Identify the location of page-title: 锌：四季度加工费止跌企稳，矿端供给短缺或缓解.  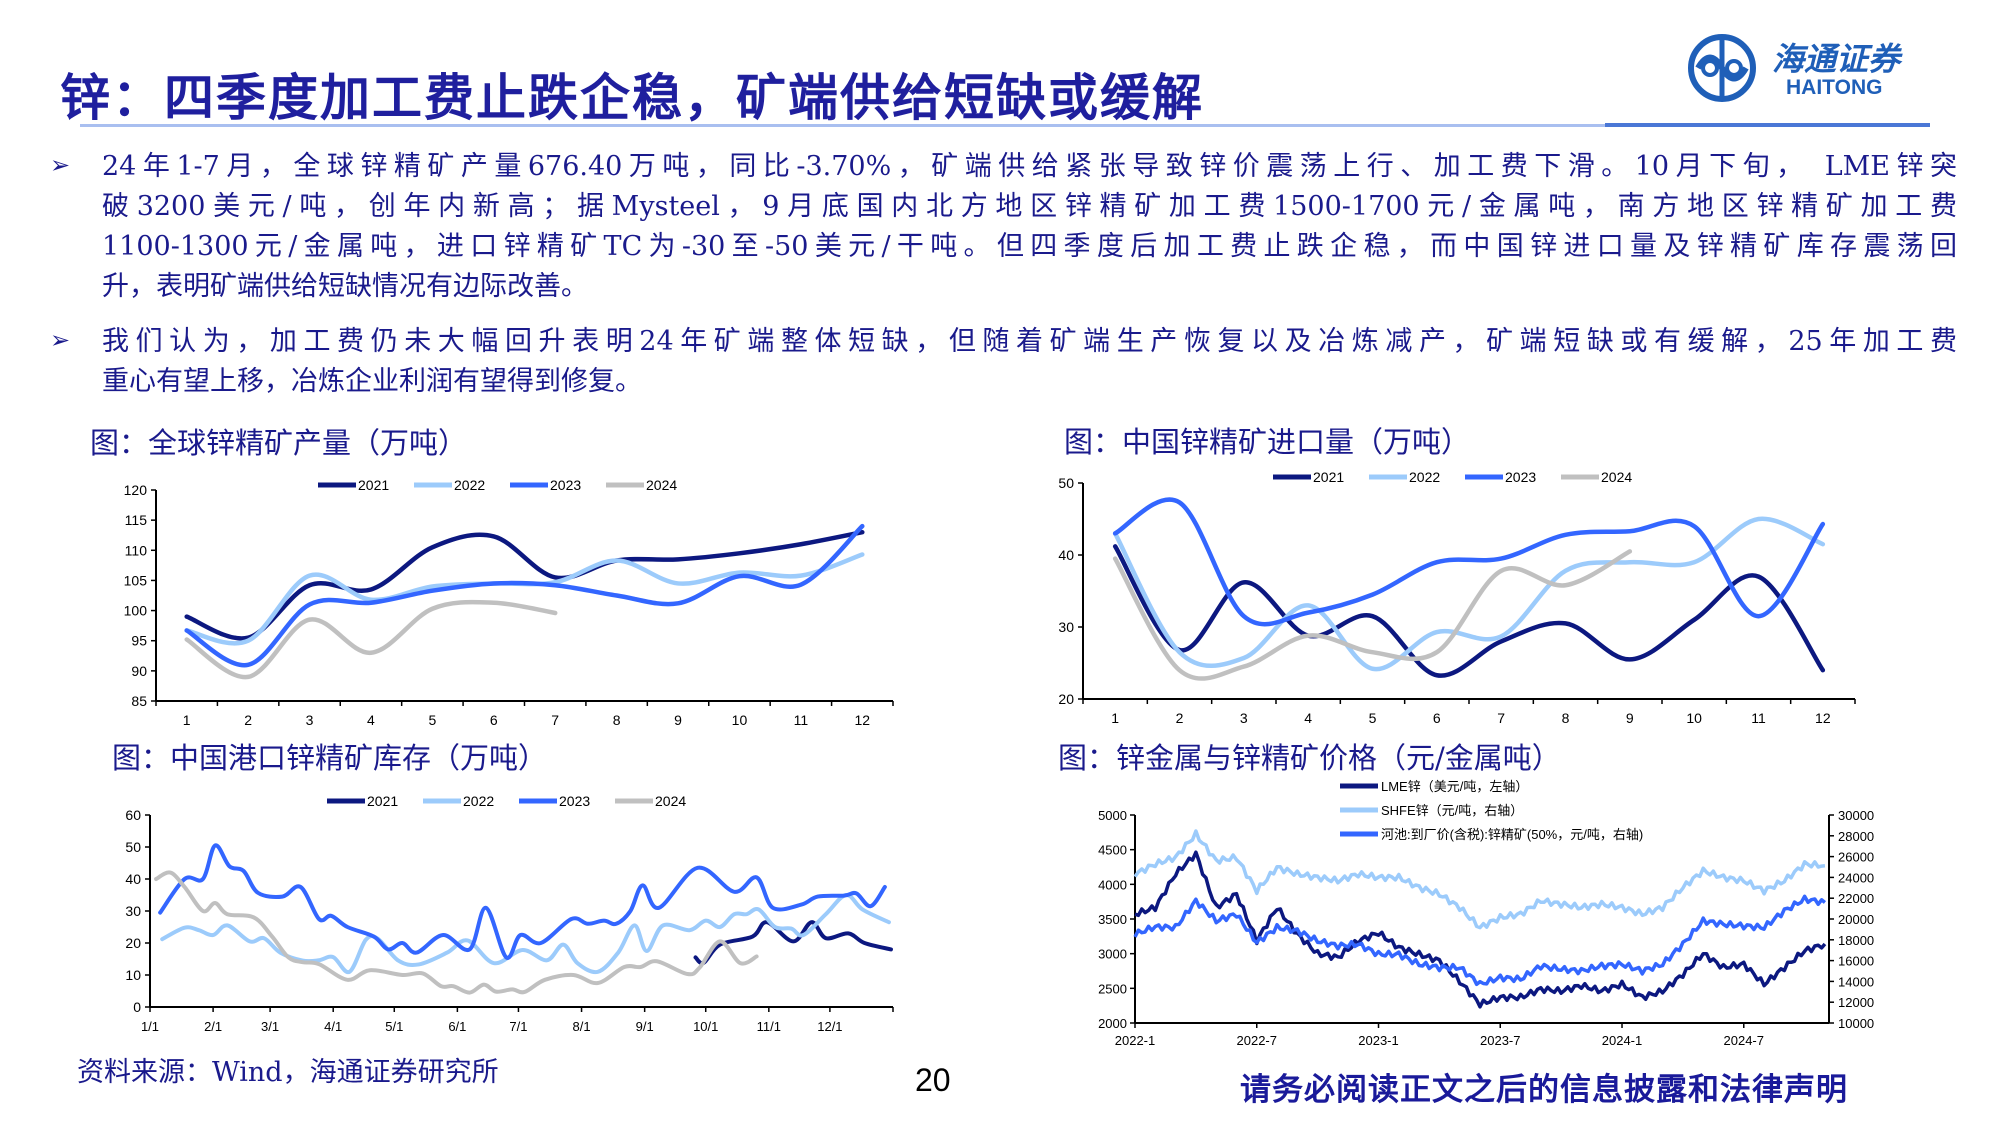
(632, 98).